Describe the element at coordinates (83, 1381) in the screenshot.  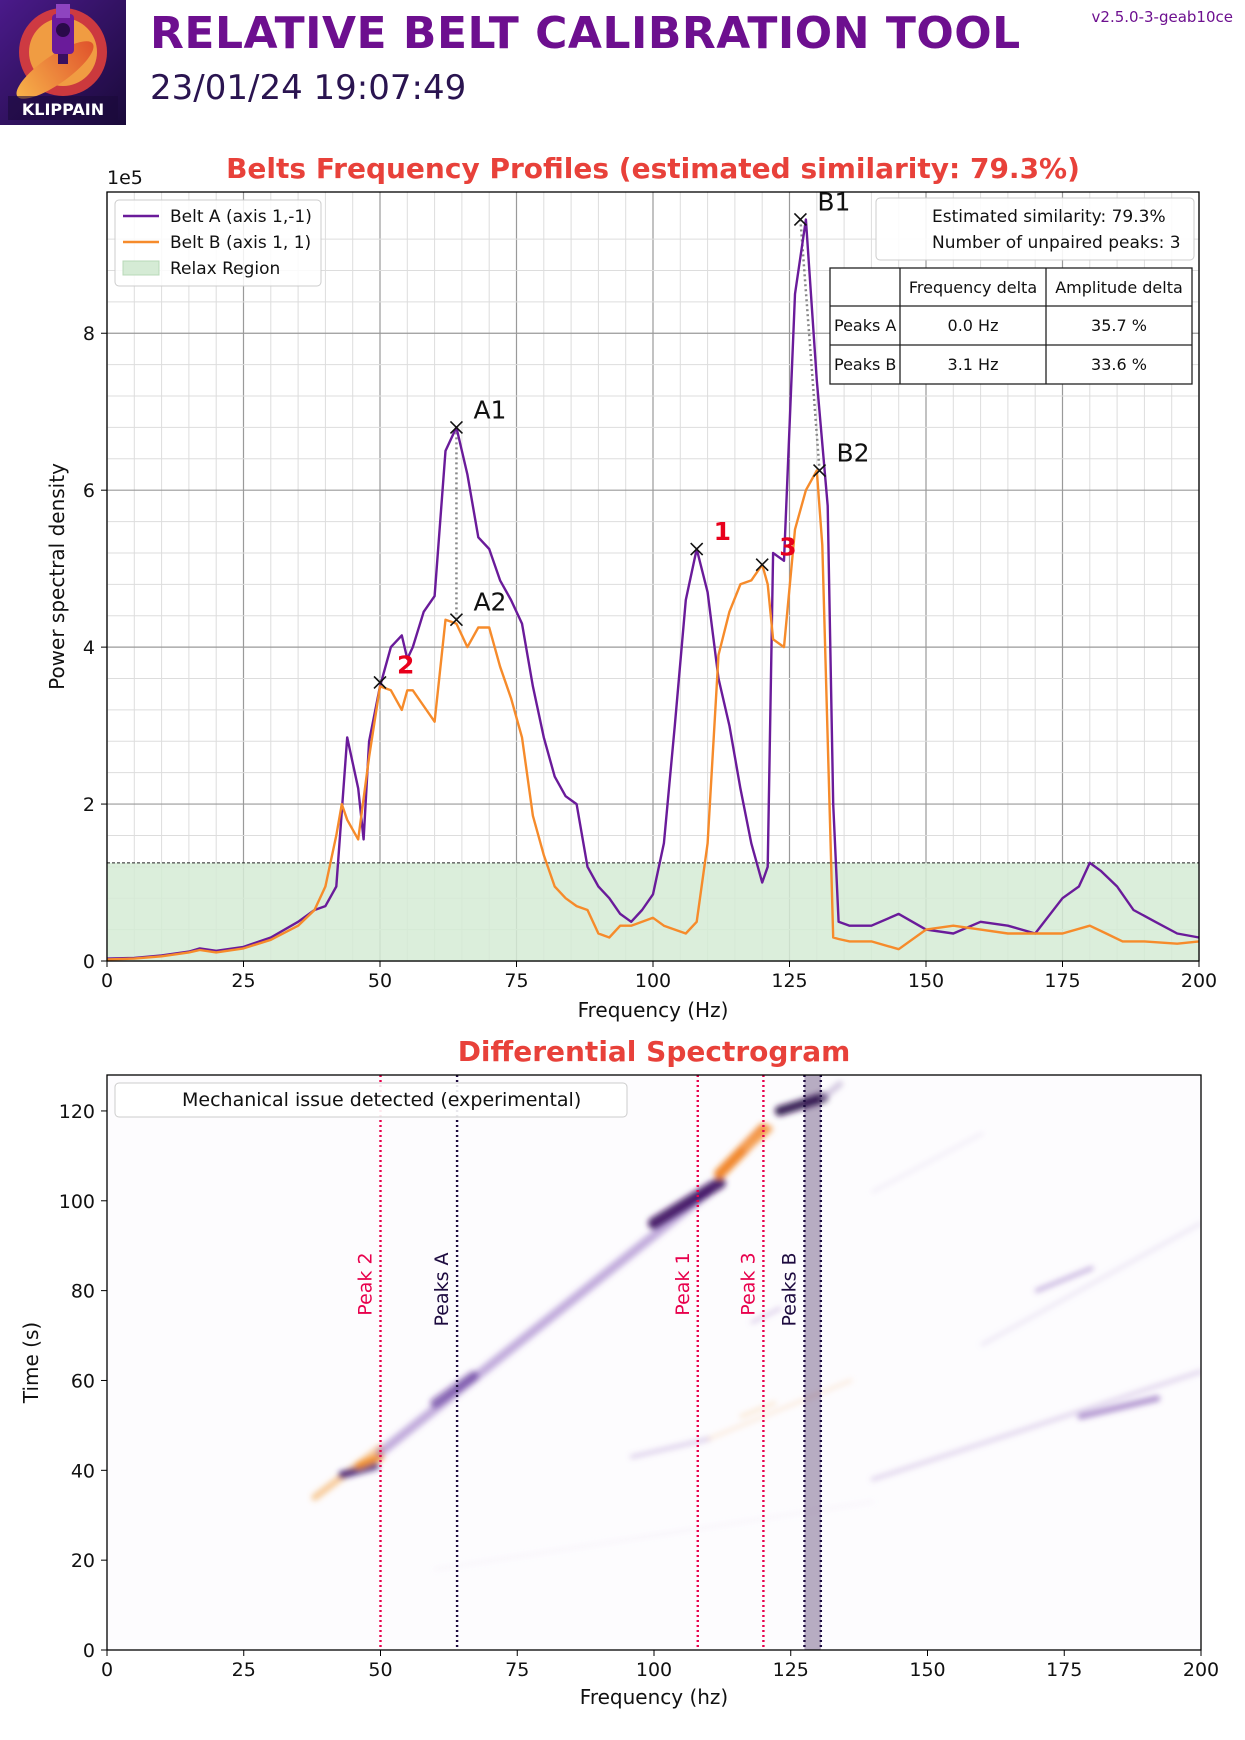
I see `y-tick-label: 60` at that location.